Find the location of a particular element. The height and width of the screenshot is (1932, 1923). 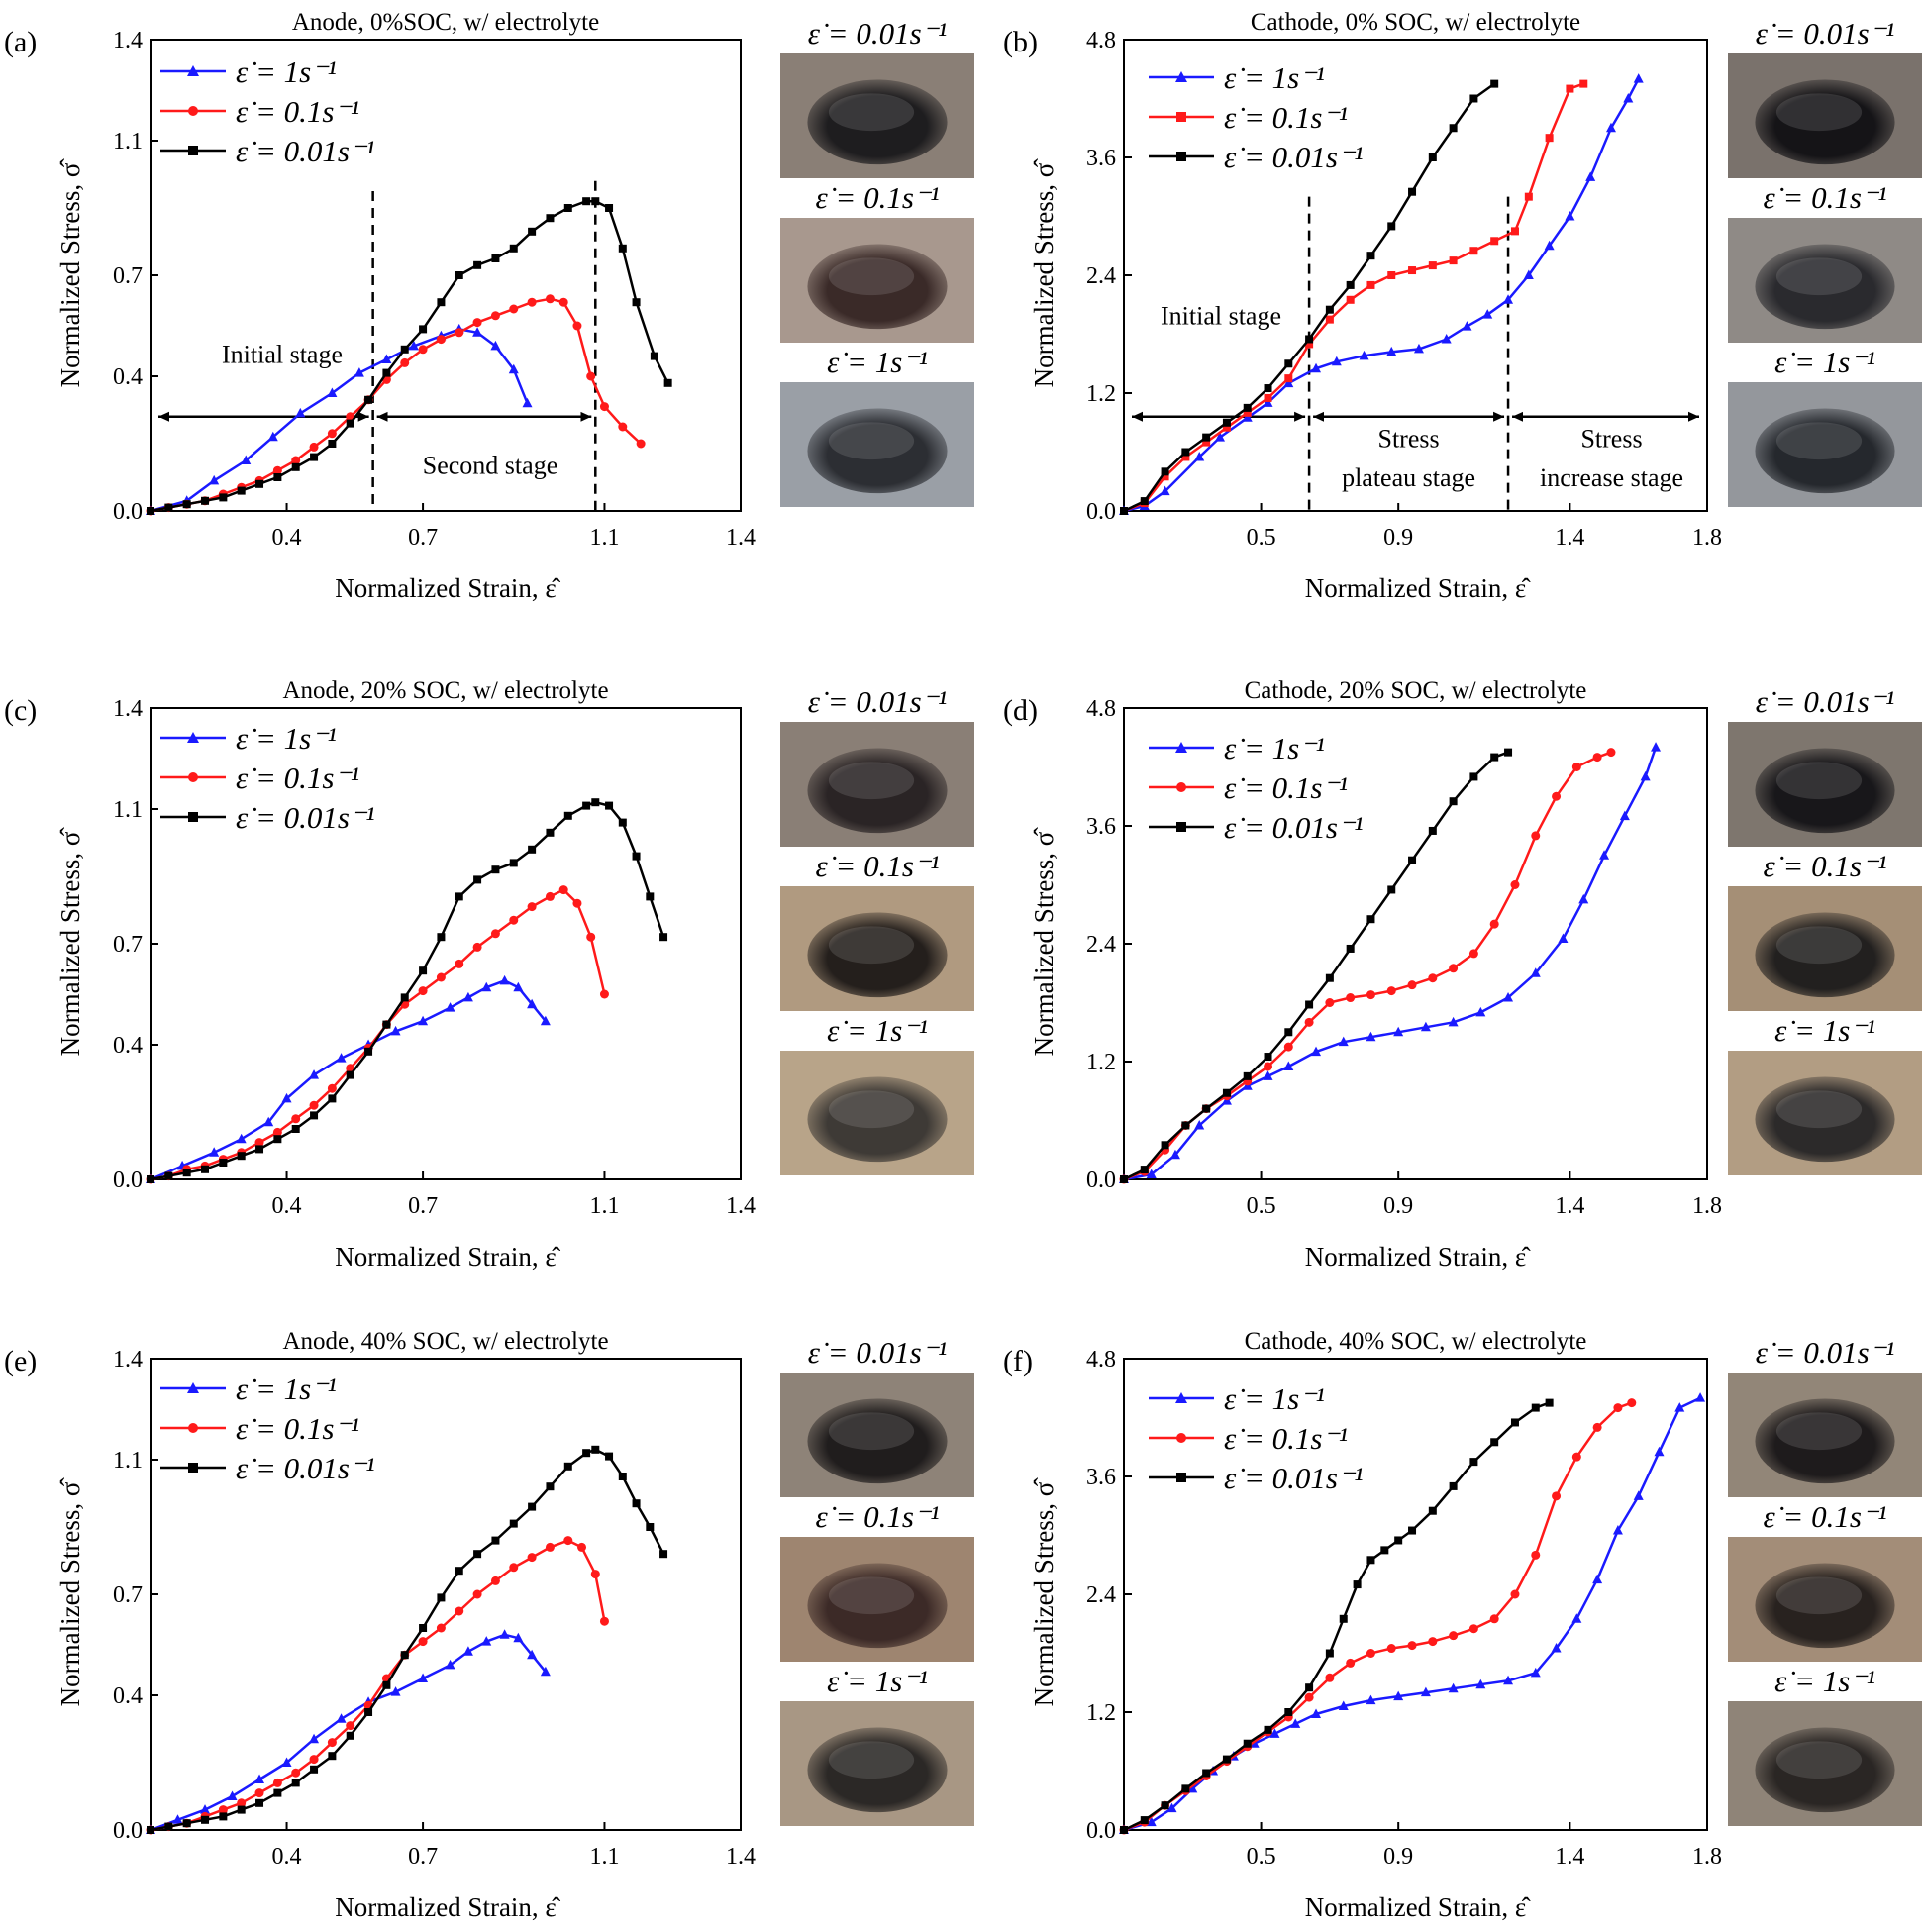

y-tick-label: 0.0 is located at coordinates (128, 512).